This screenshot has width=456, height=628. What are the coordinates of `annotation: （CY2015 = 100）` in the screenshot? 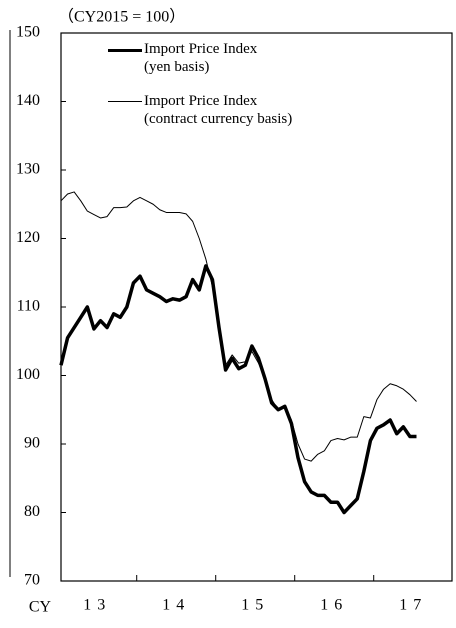 It's located at (121, 17).